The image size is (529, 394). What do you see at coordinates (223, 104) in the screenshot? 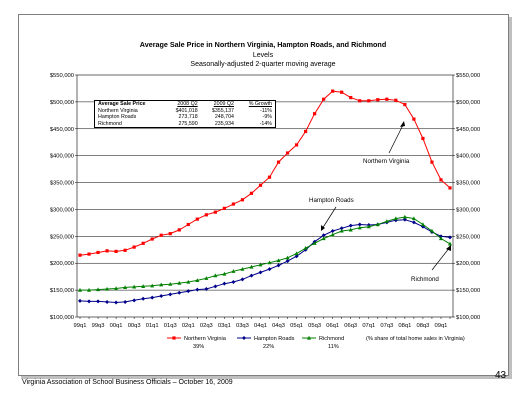
I see `table-header: 2009 Q2` at bounding box center [223, 104].